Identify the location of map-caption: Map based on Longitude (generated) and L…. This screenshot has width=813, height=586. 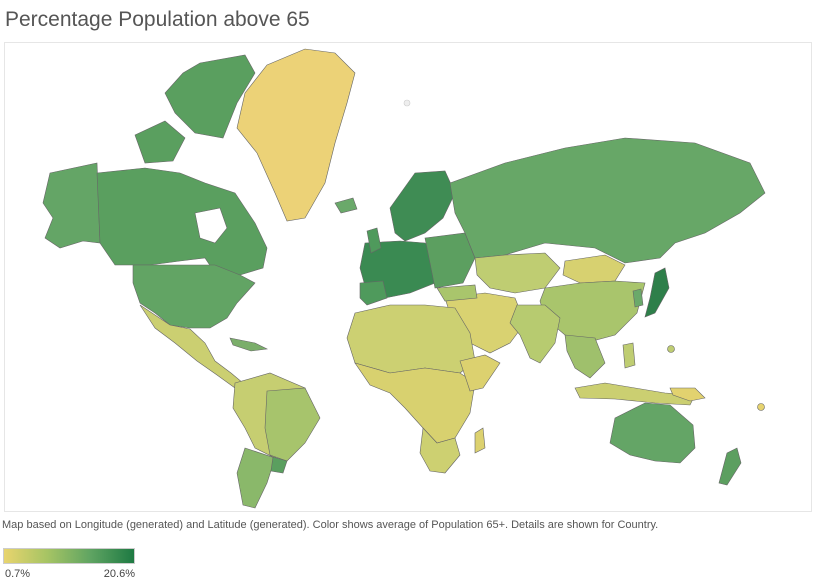
(330, 525).